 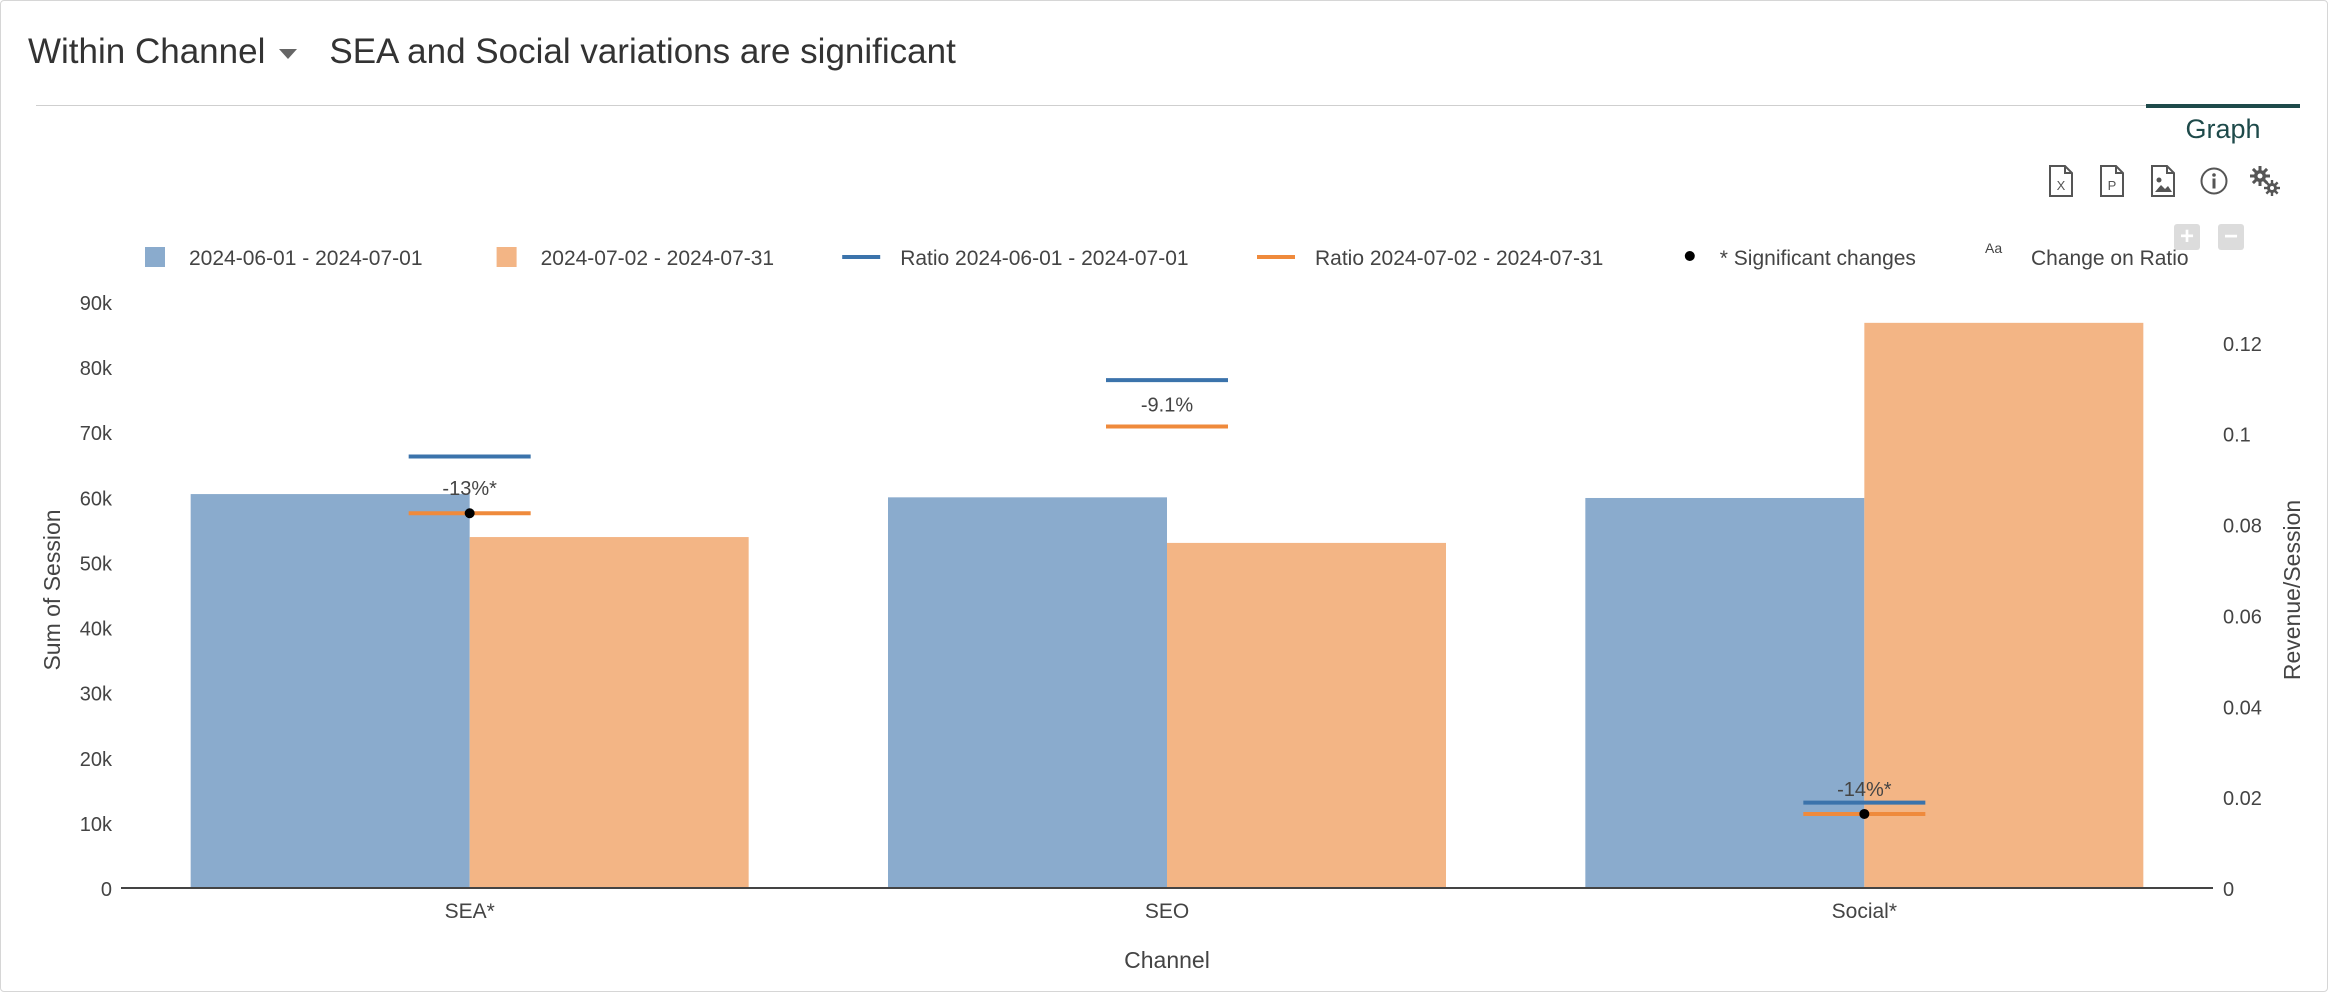 I want to click on y-axis-ticks: 0 10k 20k 30k 40k 50k 60k 70k 80k 90k, so click(x=96, y=597).